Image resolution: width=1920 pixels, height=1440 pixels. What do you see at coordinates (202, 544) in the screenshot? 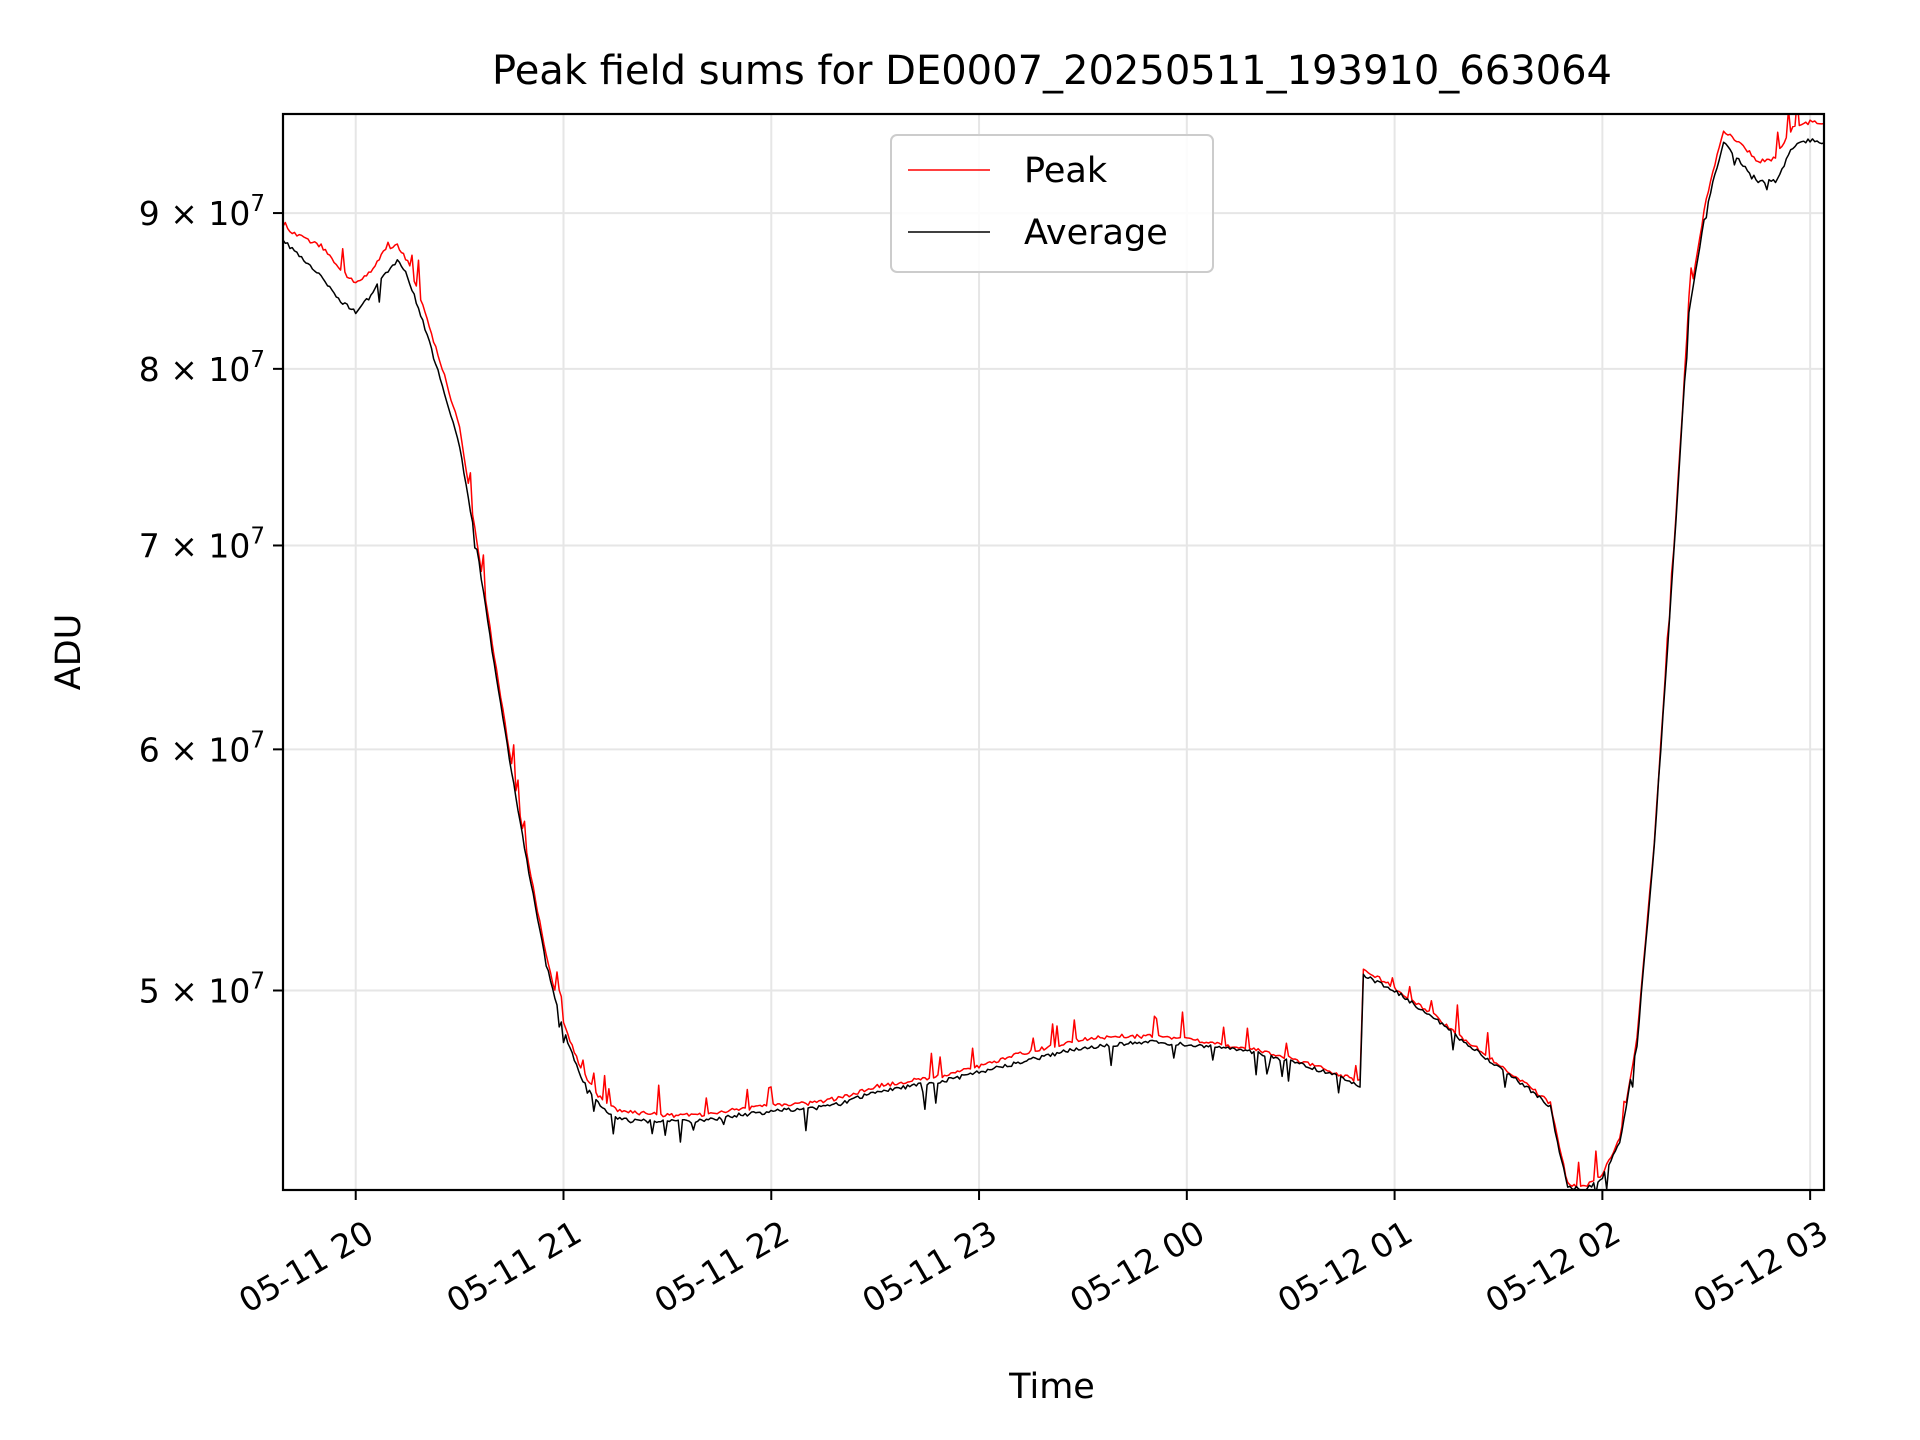
I see `y-tick-label: 7 × 107` at bounding box center [202, 544].